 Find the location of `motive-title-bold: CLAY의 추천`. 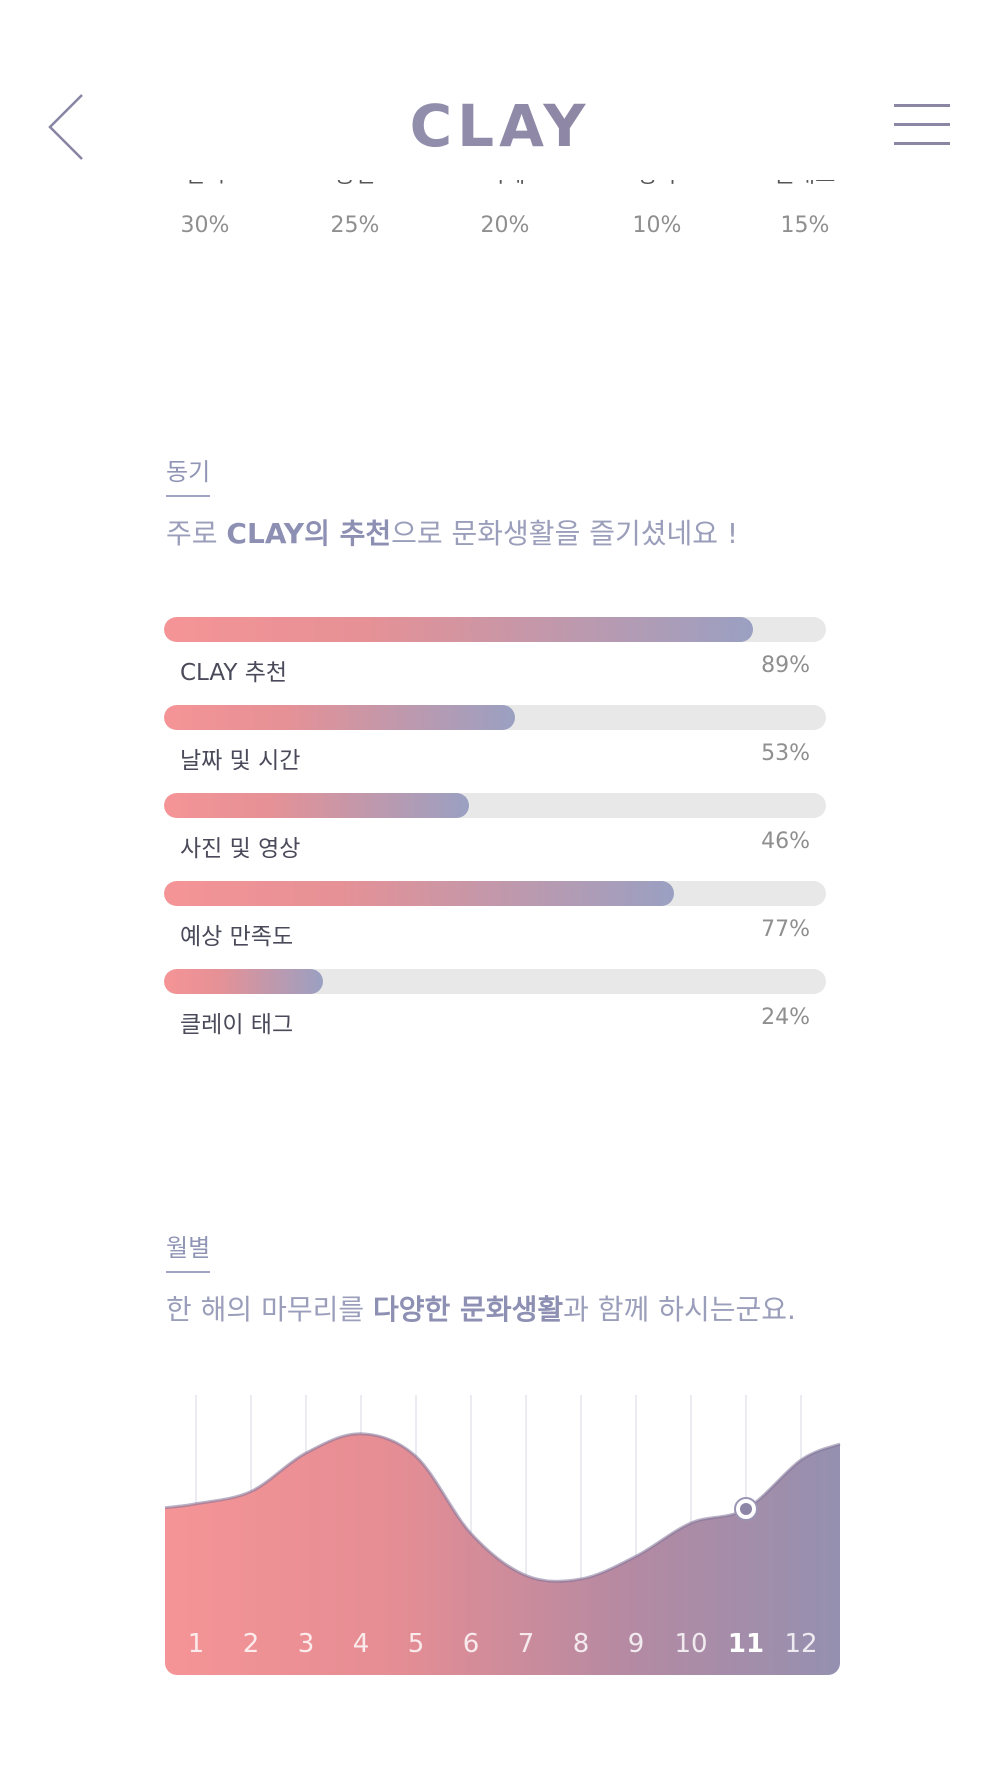

motive-title-bold: CLAY의 추천 is located at coordinates (309, 533).